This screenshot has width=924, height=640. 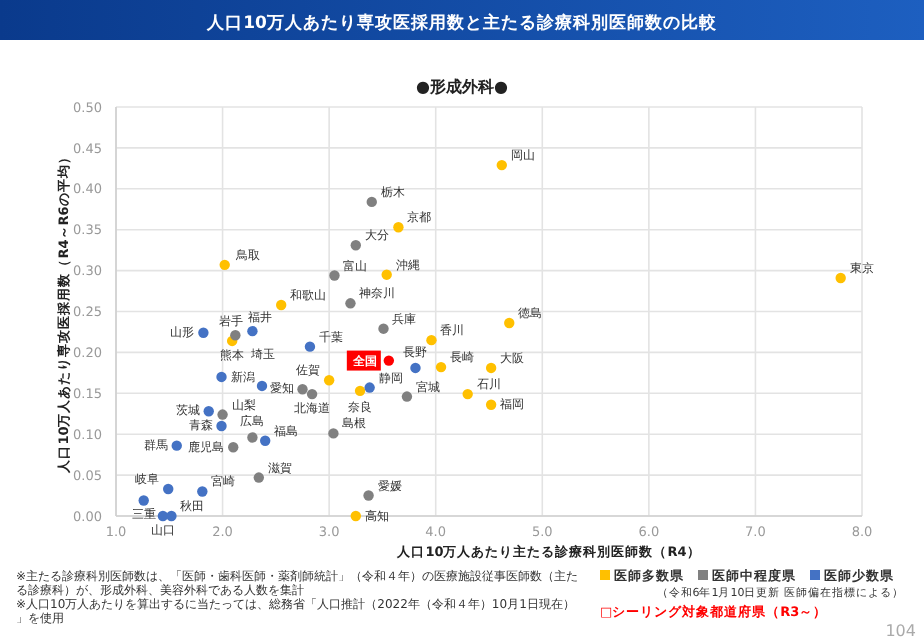 I want to click on chart-subtitle: ●形成外科●, so click(x=462, y=87).